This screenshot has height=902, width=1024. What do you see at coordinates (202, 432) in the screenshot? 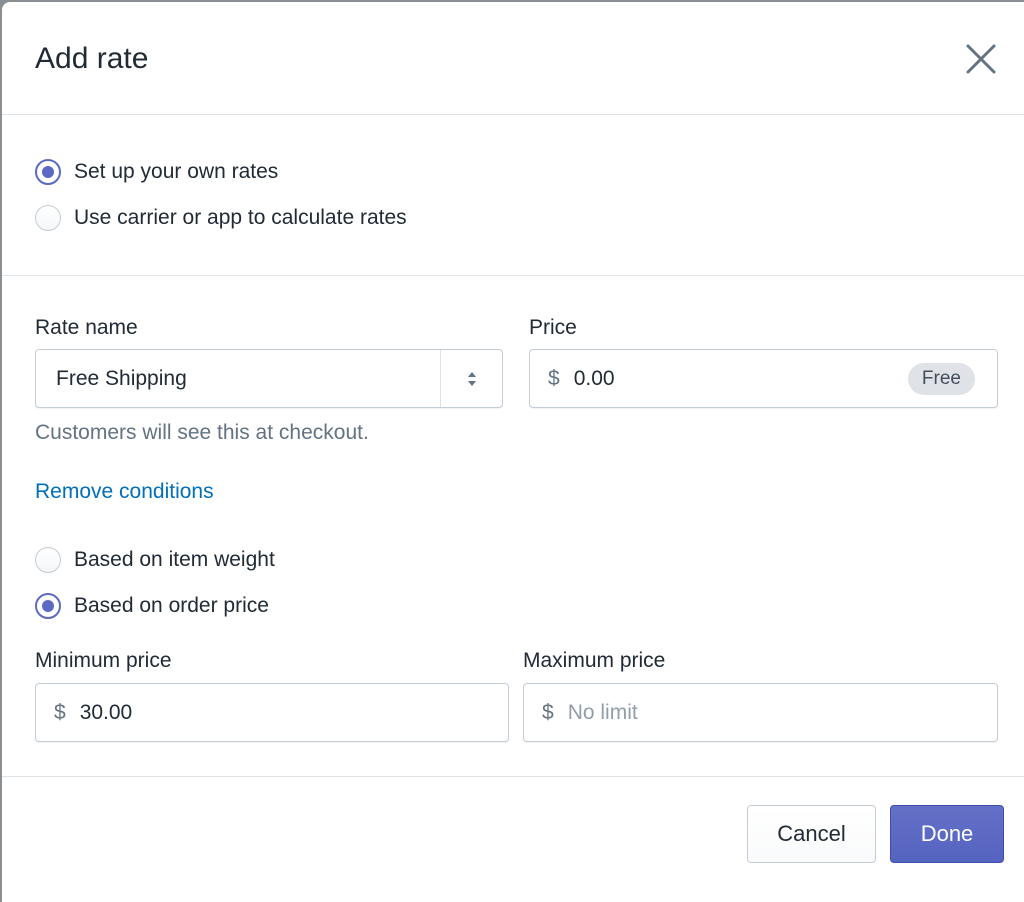
I see `rate-name-help: Customers will see this at checkout.` at bounding box center [202, 432].